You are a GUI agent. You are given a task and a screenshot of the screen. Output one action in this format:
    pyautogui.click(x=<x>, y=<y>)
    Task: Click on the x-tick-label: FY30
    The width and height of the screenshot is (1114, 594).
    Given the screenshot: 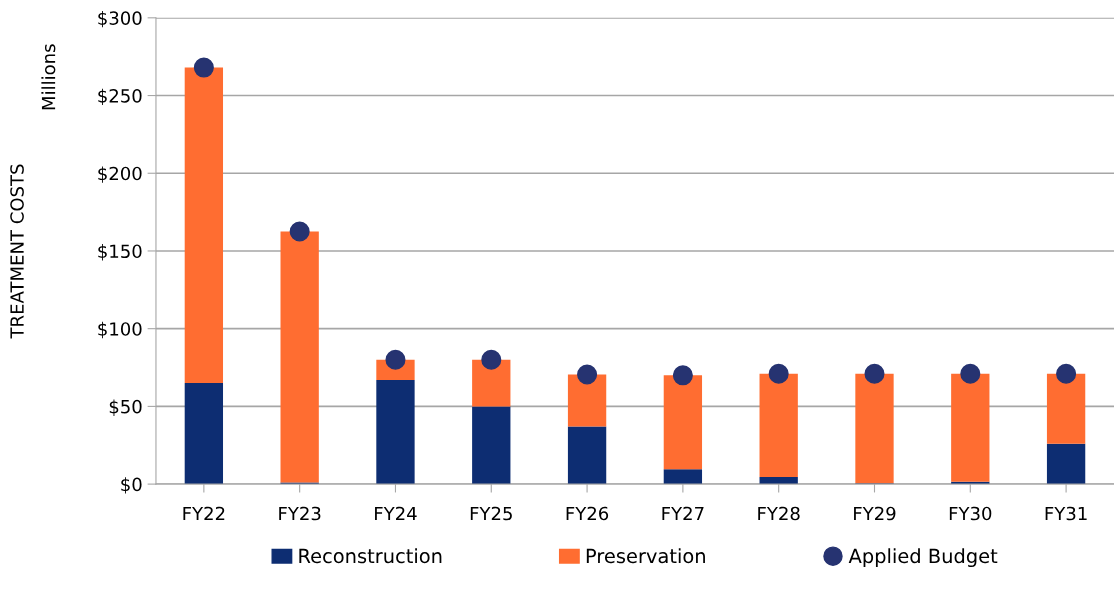 What is the action you would take?
    pyautogui.click(x=970, y=513)
    